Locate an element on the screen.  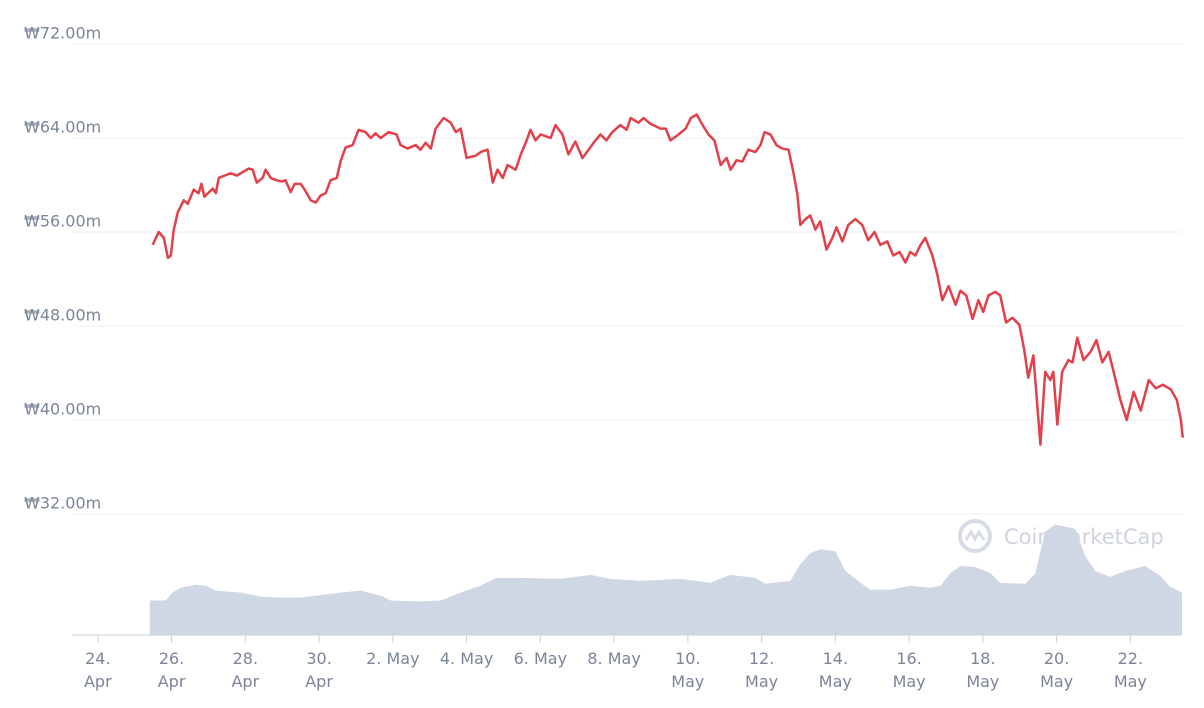
x-tick-label: 6. May is located at coordinates (540, 658).